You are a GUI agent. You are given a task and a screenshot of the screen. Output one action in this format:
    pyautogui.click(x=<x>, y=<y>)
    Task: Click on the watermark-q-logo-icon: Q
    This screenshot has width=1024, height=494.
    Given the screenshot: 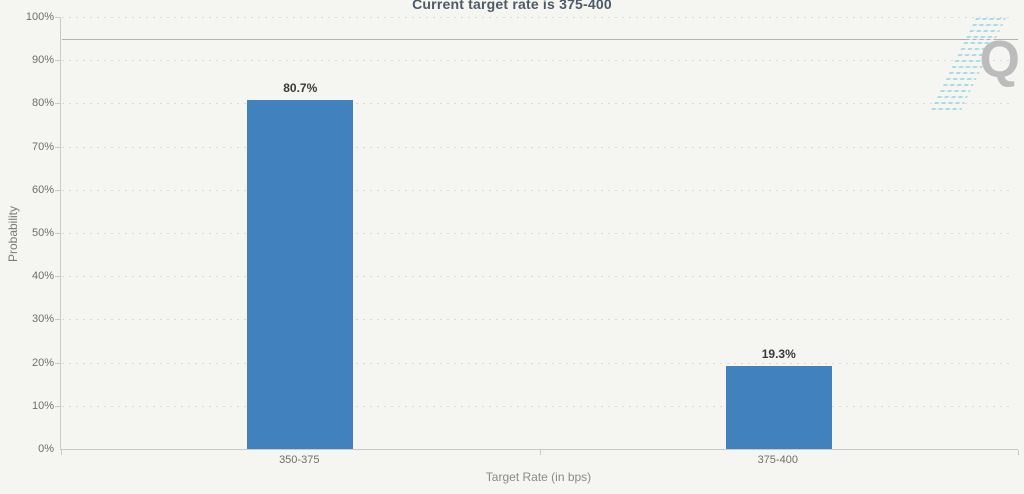 What is the action you would take?
    pyautogui.click(x=999, y=60)
    